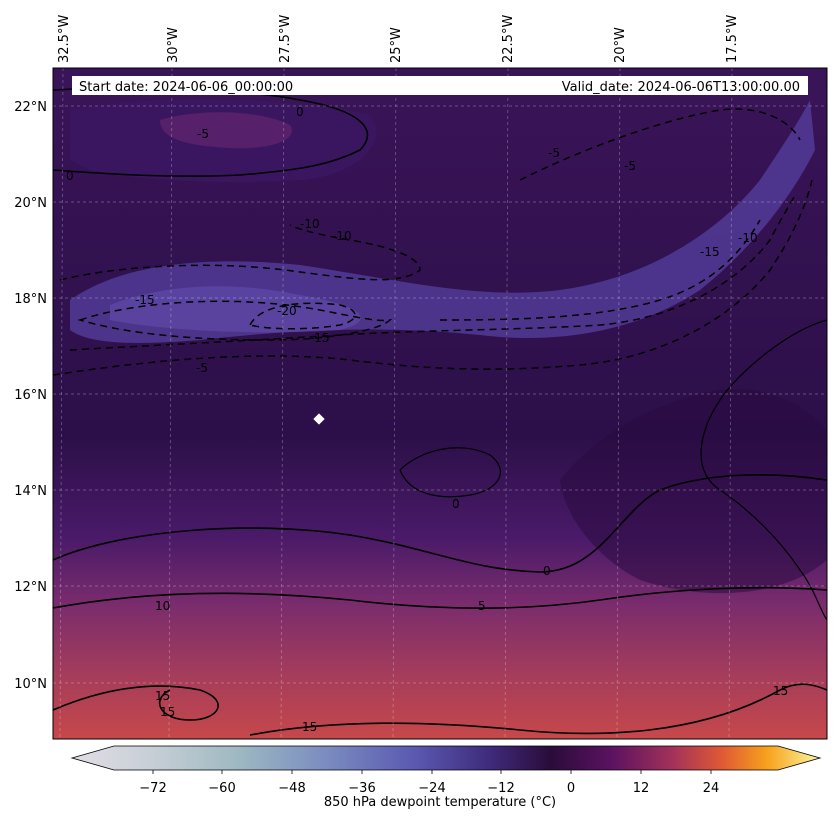 The height and width of the screenshot is (836, 837). I want to click on lon-label: 20°W, so click(620, 45).